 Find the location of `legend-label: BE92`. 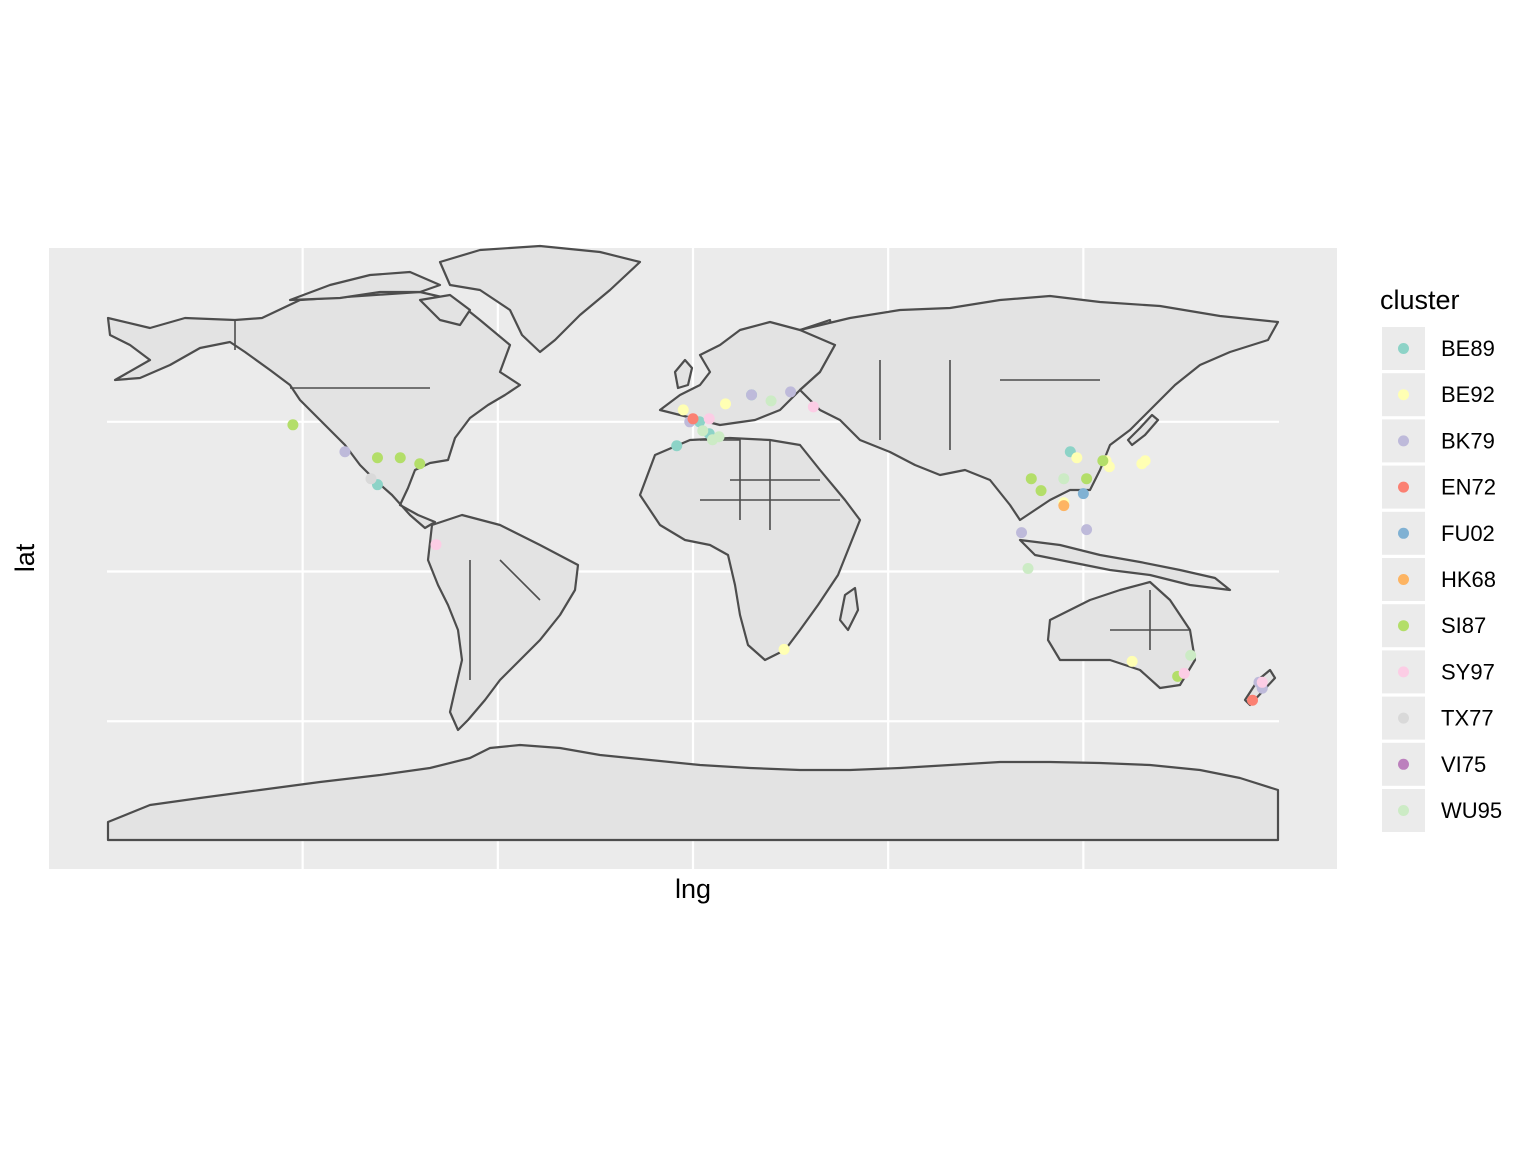

legend-label: BE92 is located at coordinates (1468, 394).